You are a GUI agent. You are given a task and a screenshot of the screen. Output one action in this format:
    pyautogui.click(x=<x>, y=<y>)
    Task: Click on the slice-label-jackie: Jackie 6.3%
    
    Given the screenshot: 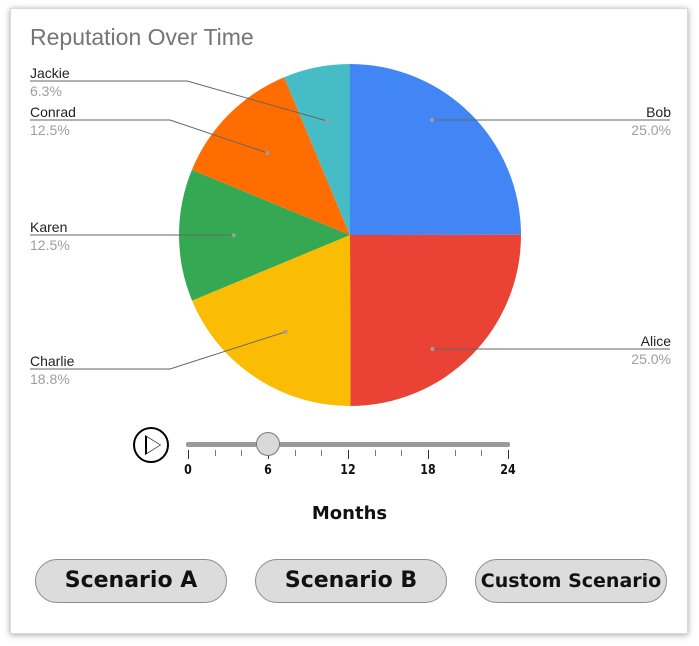 What is the action you would take?
    pyautogui.click(x=50, y=82)
    